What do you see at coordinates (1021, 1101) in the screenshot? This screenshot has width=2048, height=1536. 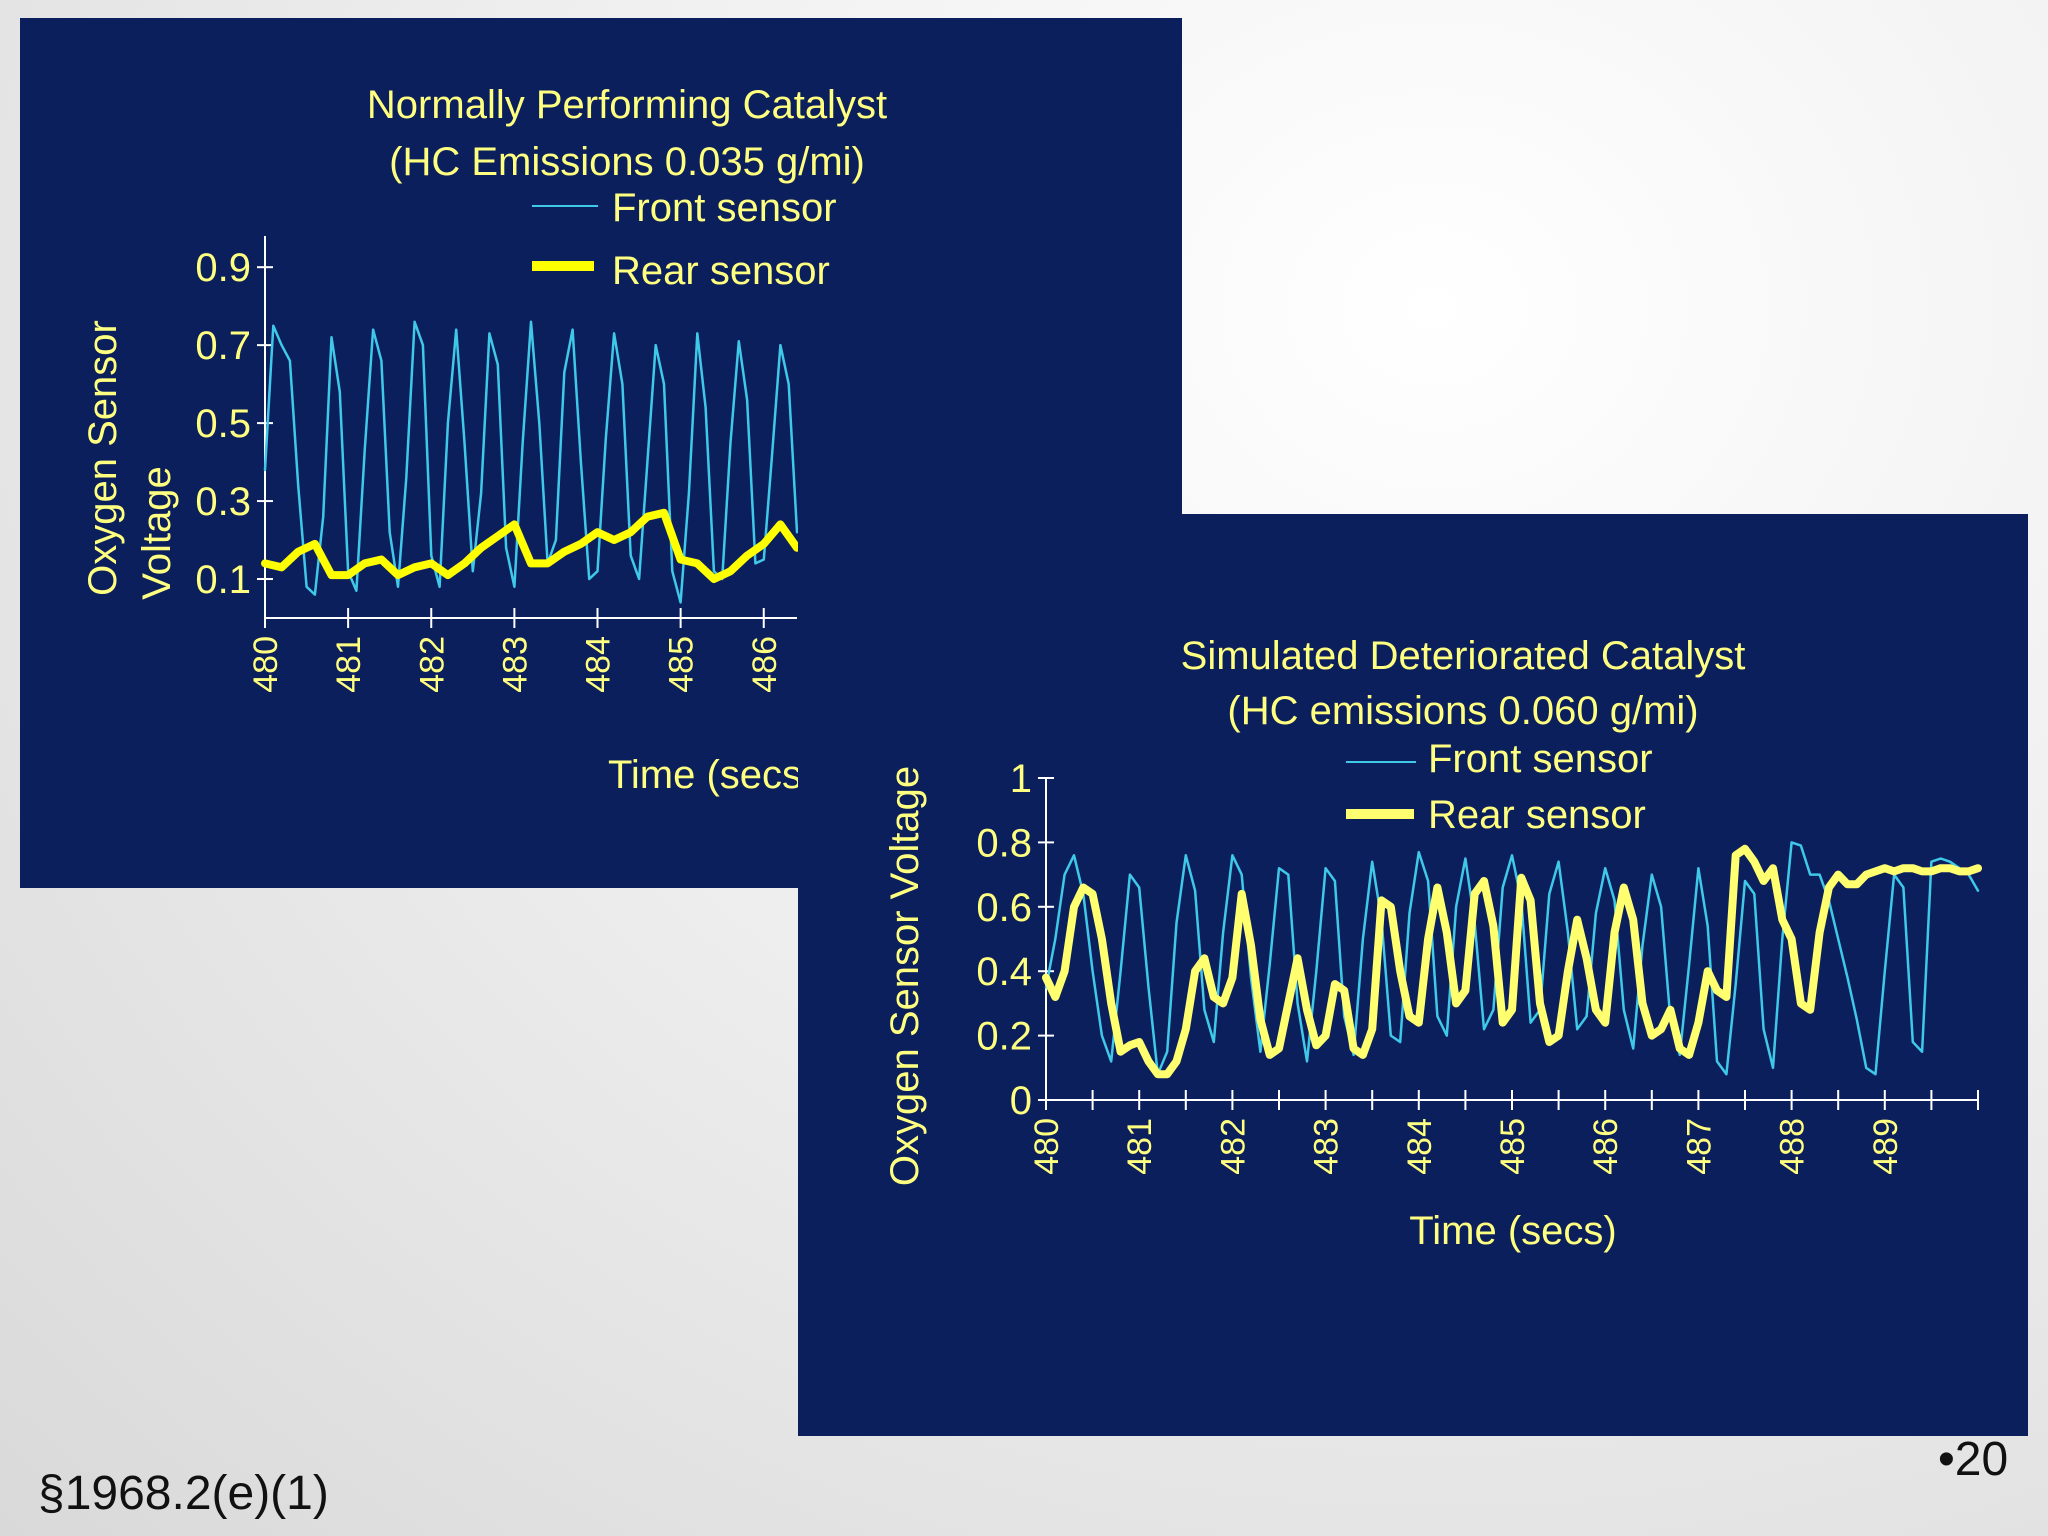 I see `y-tick-label: 0` at bounding box center [1021, 1101].